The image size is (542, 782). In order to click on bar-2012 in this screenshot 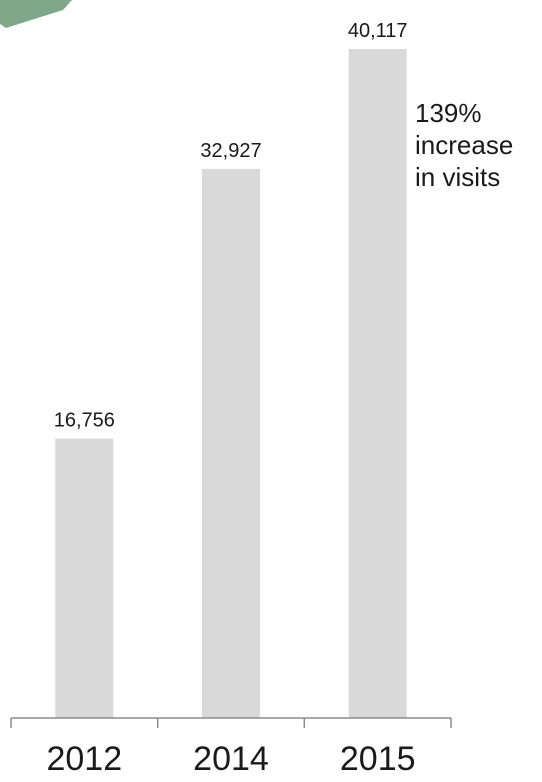, I will do `click(84, 578)`.